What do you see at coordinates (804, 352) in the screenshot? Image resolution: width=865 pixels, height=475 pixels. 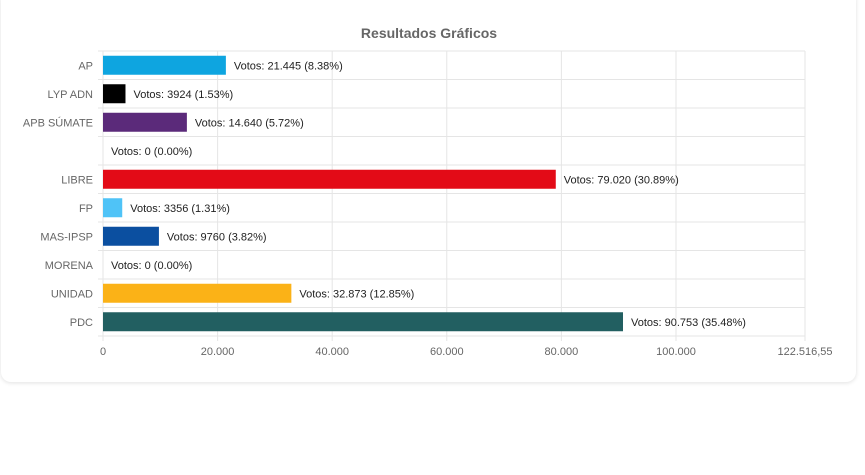 I see `x-tick-label: 122.516,55` at bounding box center [804, 352].